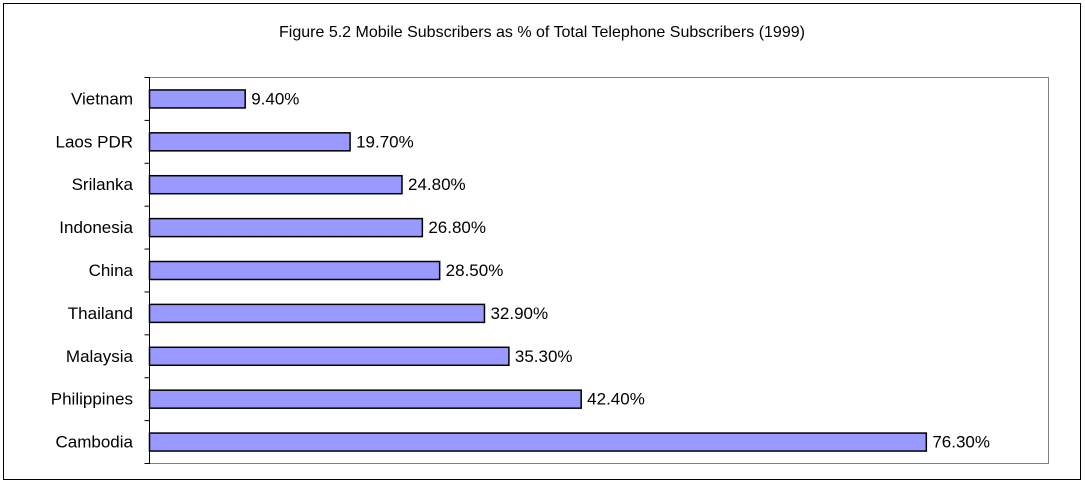 The image size is (1085, 484). I want to click on y-tick-label: Malaysia, so click(100, 356).